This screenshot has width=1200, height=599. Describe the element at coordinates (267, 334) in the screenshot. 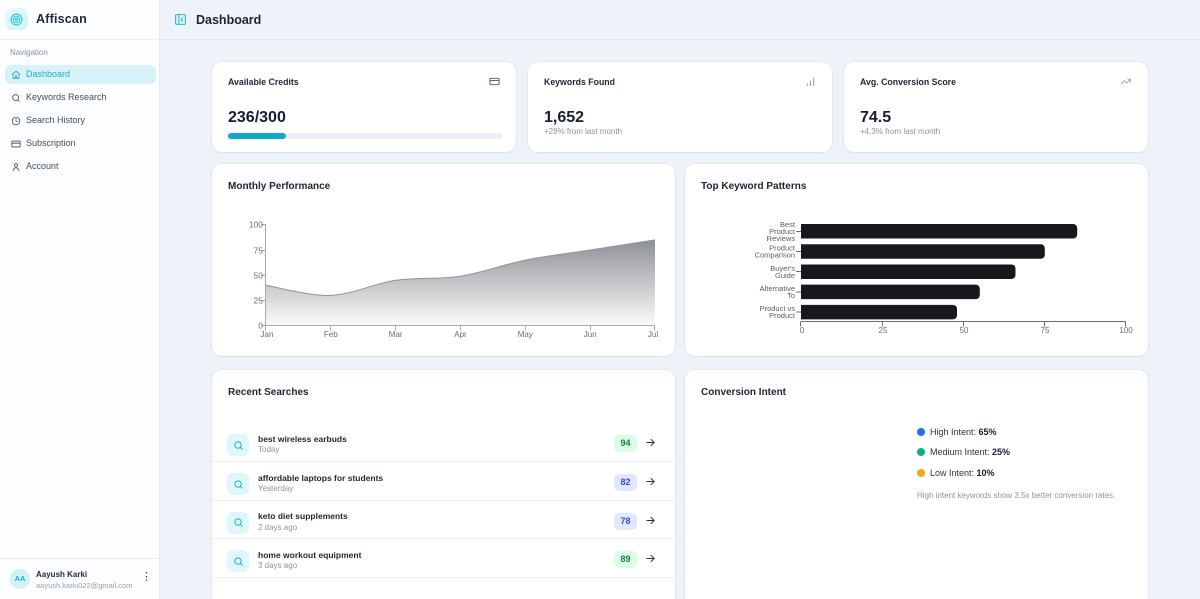

I see `svg-text: Jan` at that location.